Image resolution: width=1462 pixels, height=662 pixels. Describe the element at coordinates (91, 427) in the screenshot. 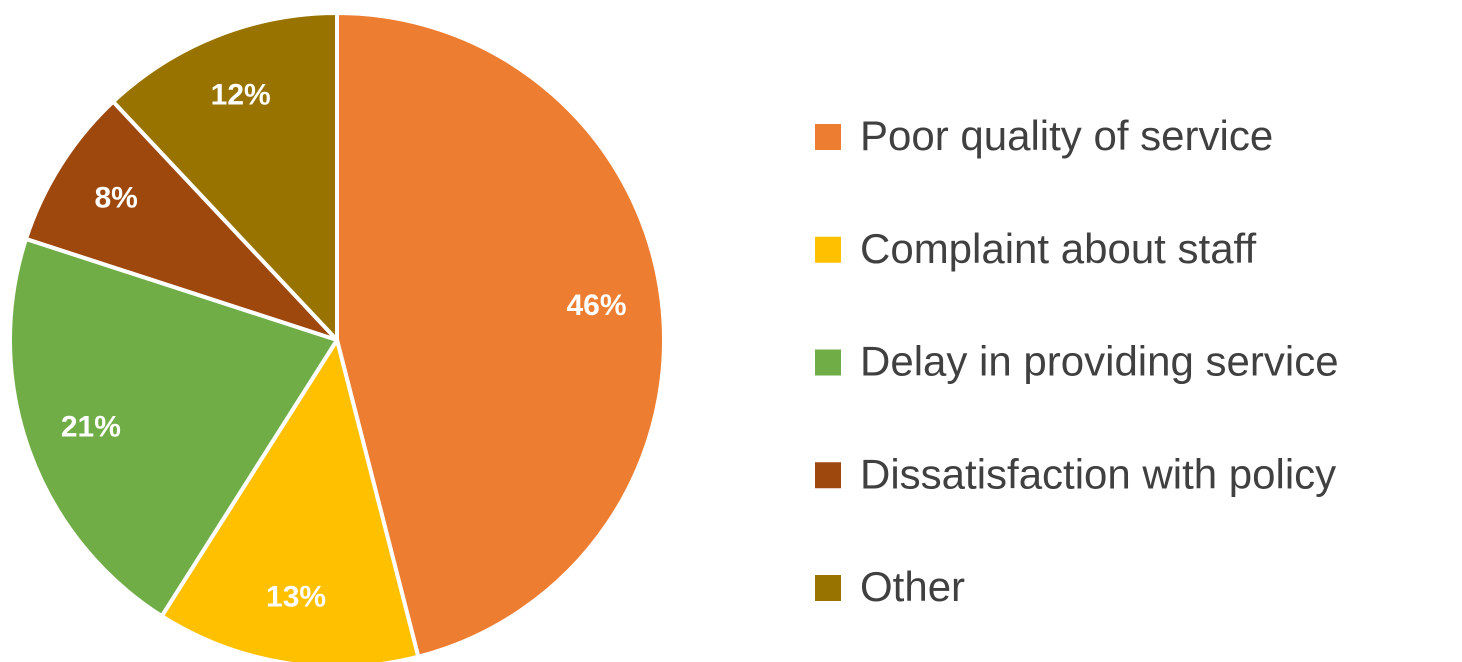

I see `data-label: 21%` at that location.